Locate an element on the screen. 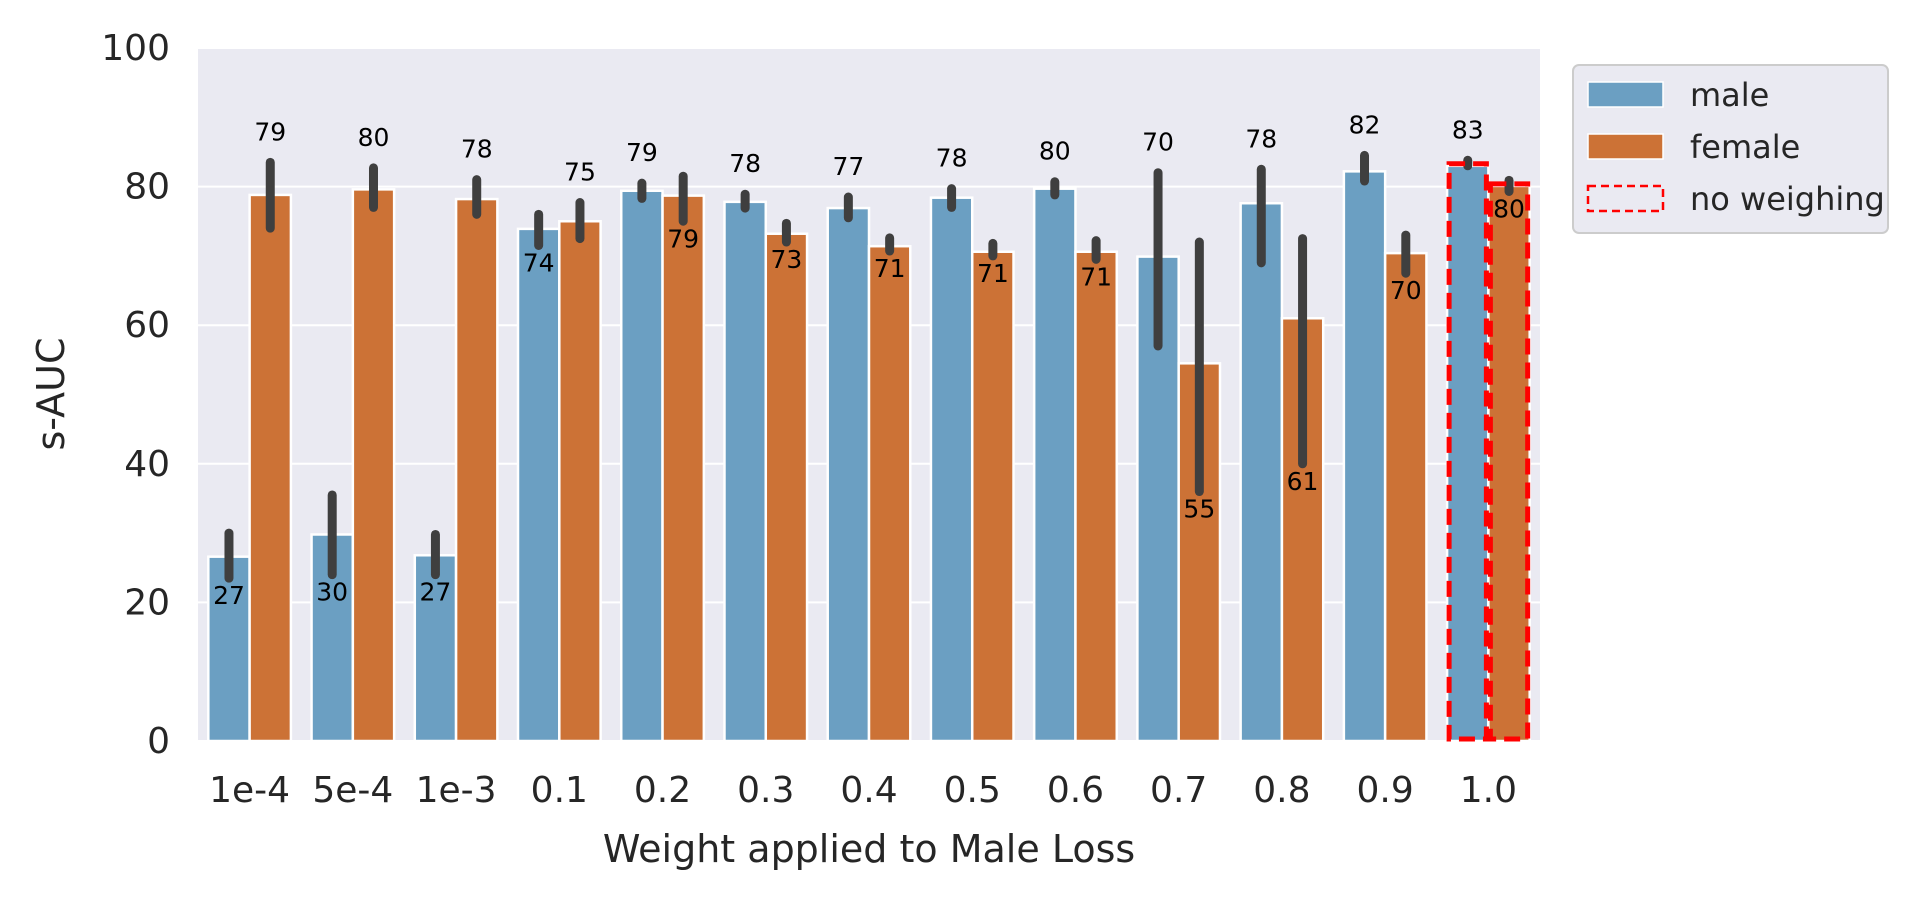  x-axis-label: Weight applied to Male Loss is located at coordinates (869, 849).